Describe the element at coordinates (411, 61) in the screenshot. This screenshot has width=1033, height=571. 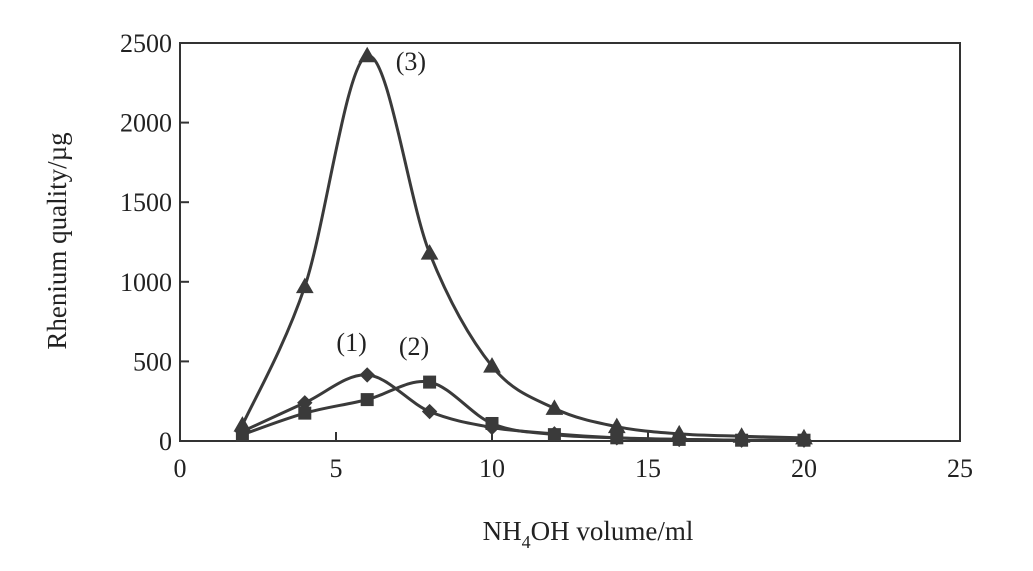
I see `series-label: (3)` at that location.